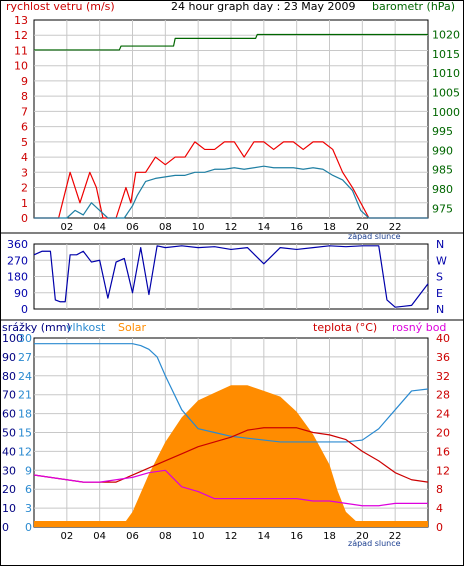  Describe the element at coordinates (25, 357) in the screenshot. I see `humidity-tick-label: 27` at that location.